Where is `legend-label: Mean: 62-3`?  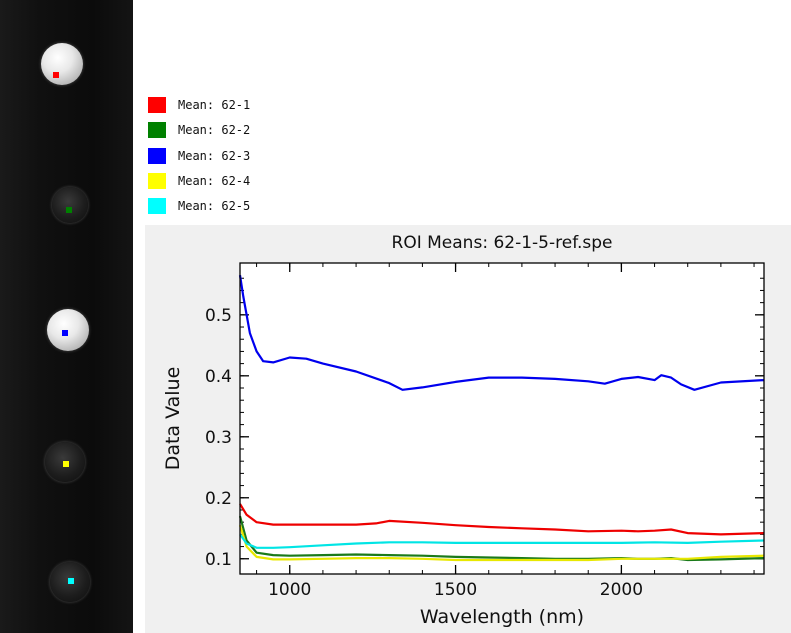
legend-label: Mean: 62-3 is located at coordinates (214, 155).